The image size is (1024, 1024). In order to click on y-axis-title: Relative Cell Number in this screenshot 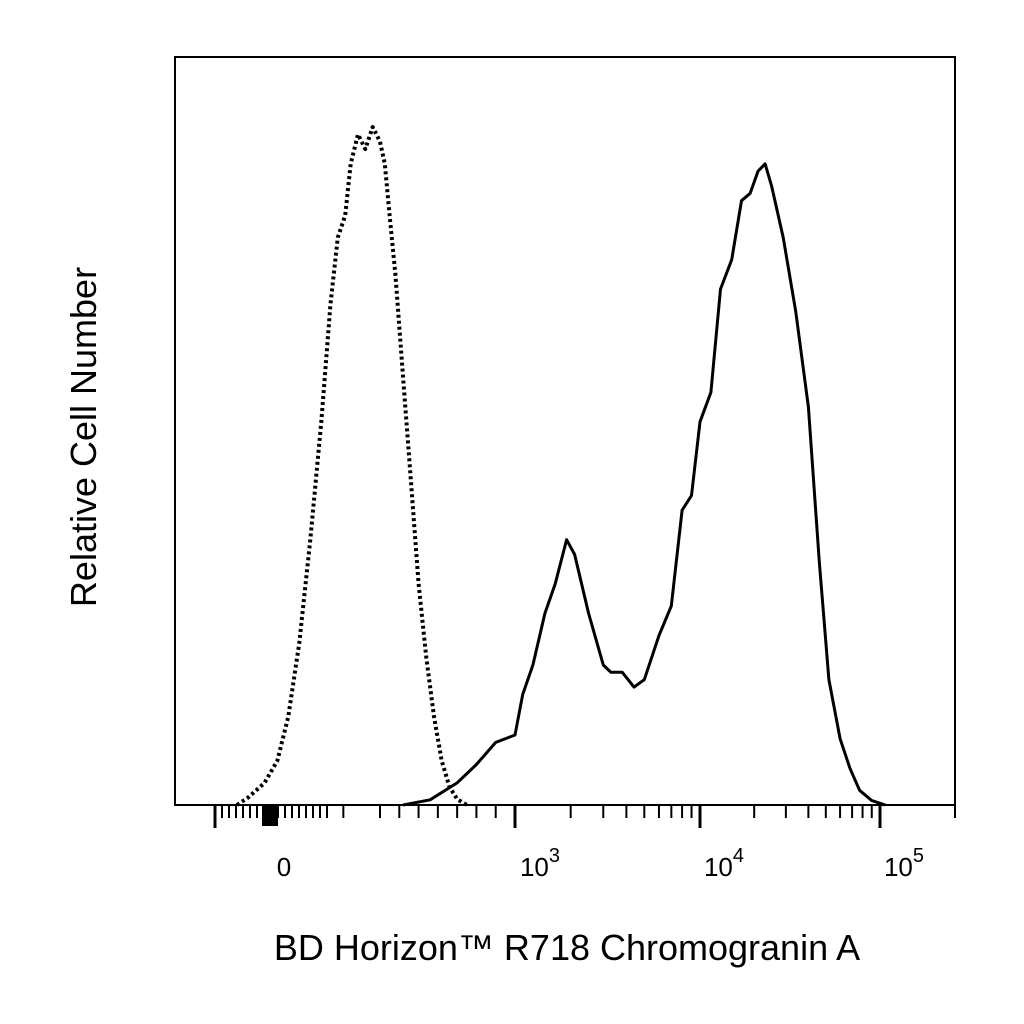, I will do `click(83, 437)`.